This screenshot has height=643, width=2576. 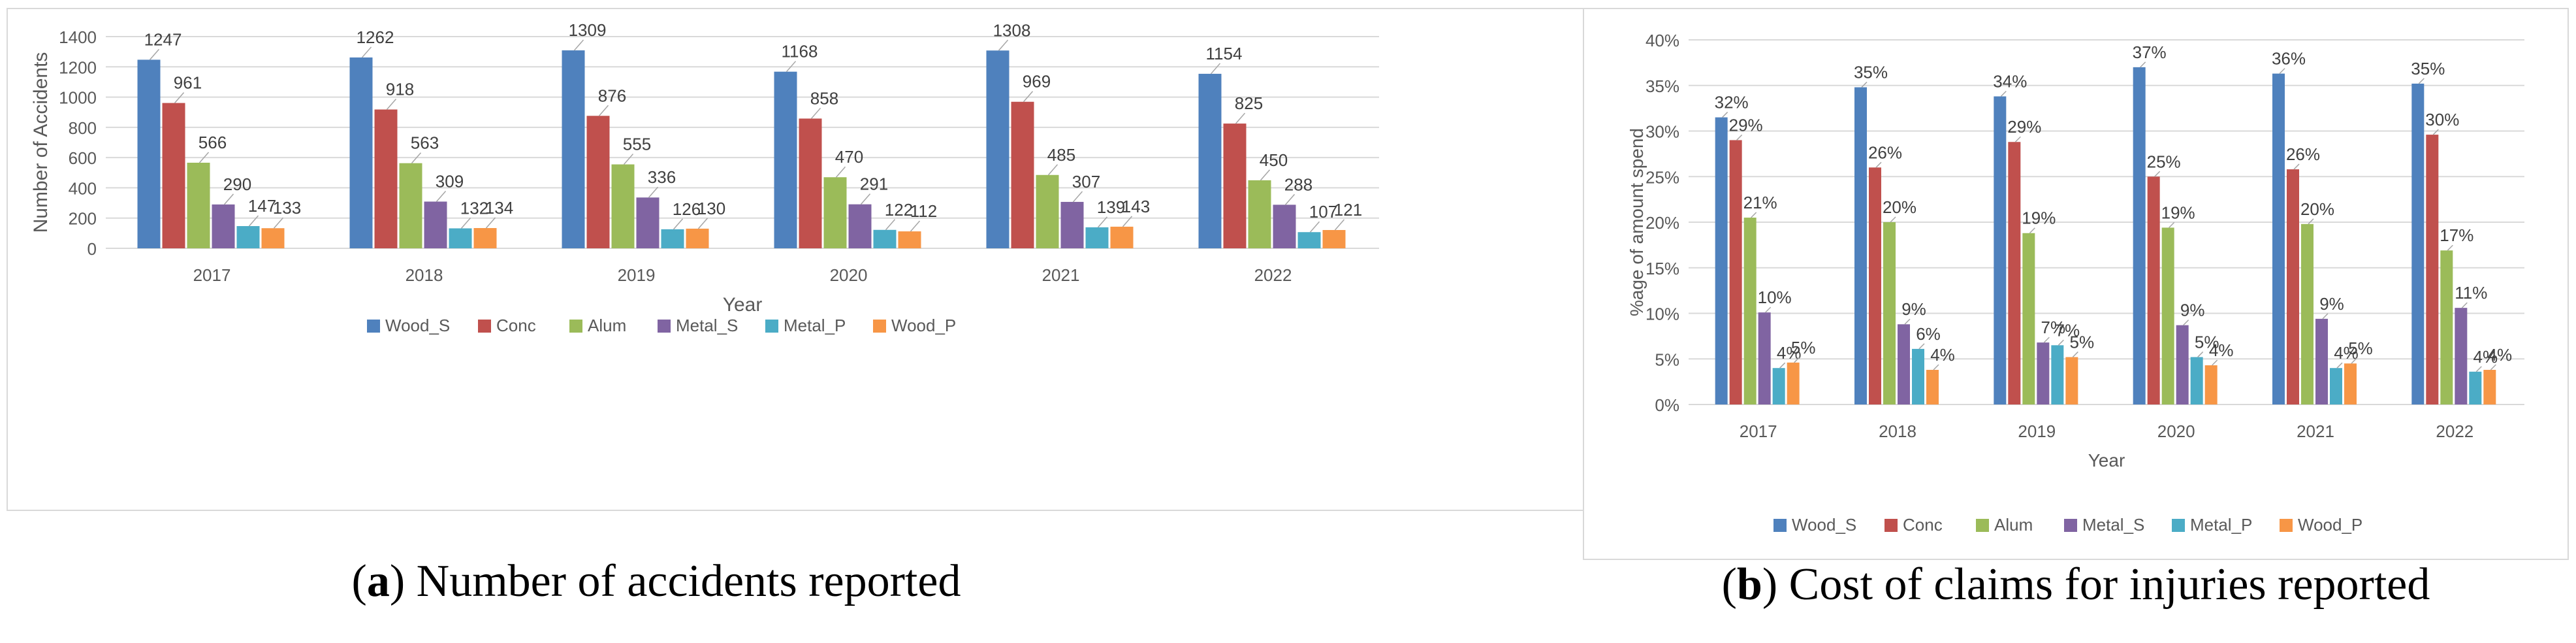 I want to click on caption-b-letter: b, so click(x=1749, y=584).